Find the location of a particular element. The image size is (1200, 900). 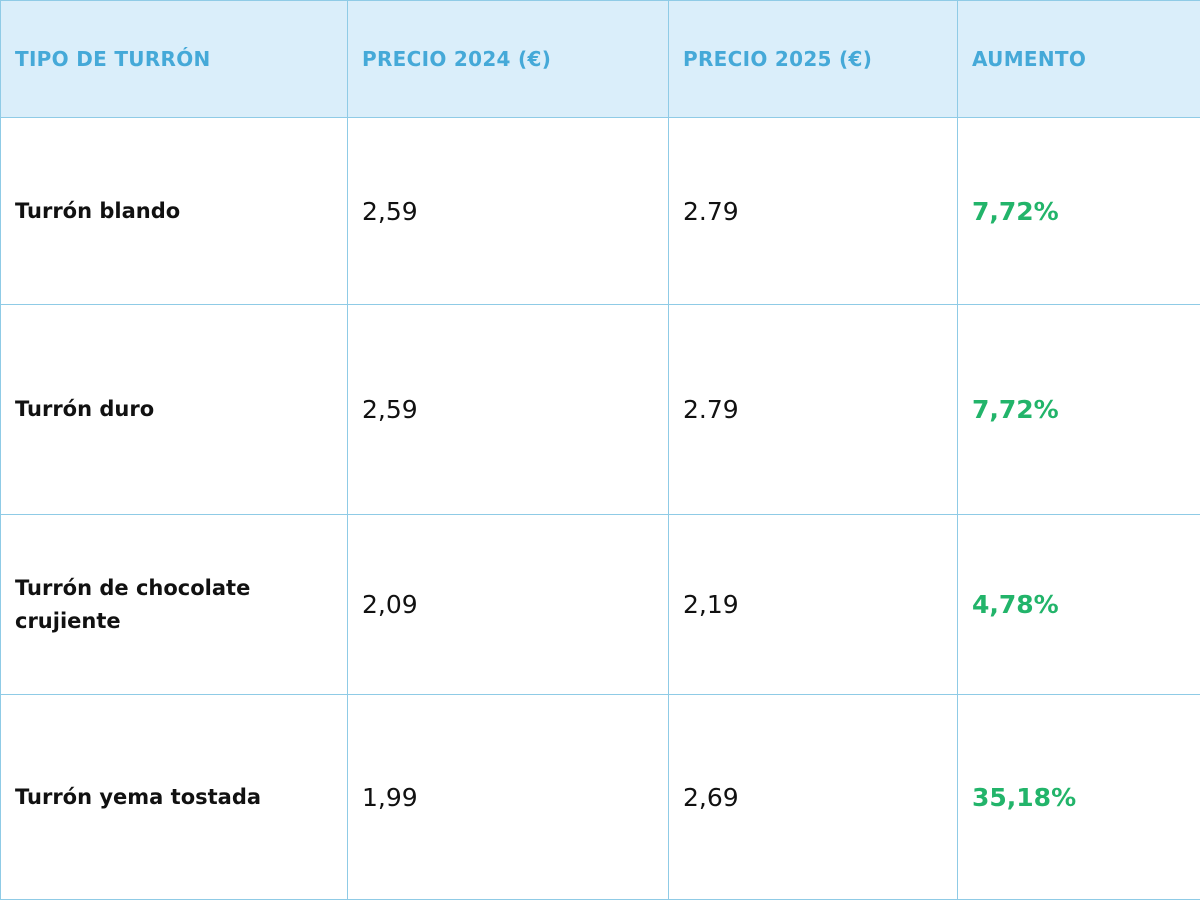

product-cell: Turrón blando is located at coordinates (174, 211).